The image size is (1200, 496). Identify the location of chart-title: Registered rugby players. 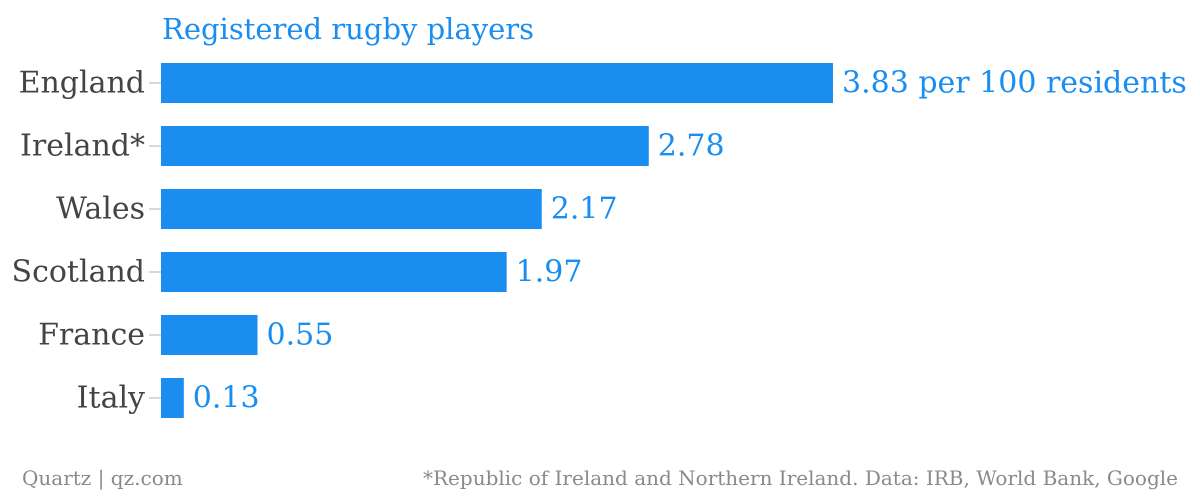
(348, 29).